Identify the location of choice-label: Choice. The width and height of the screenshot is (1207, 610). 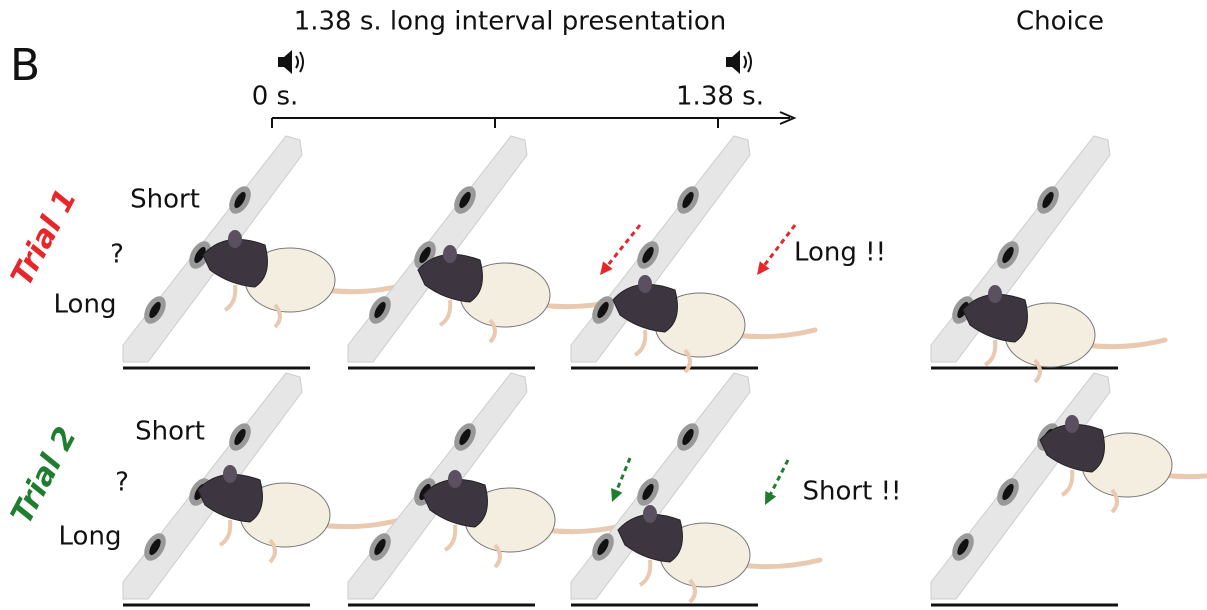
(1060, 22).